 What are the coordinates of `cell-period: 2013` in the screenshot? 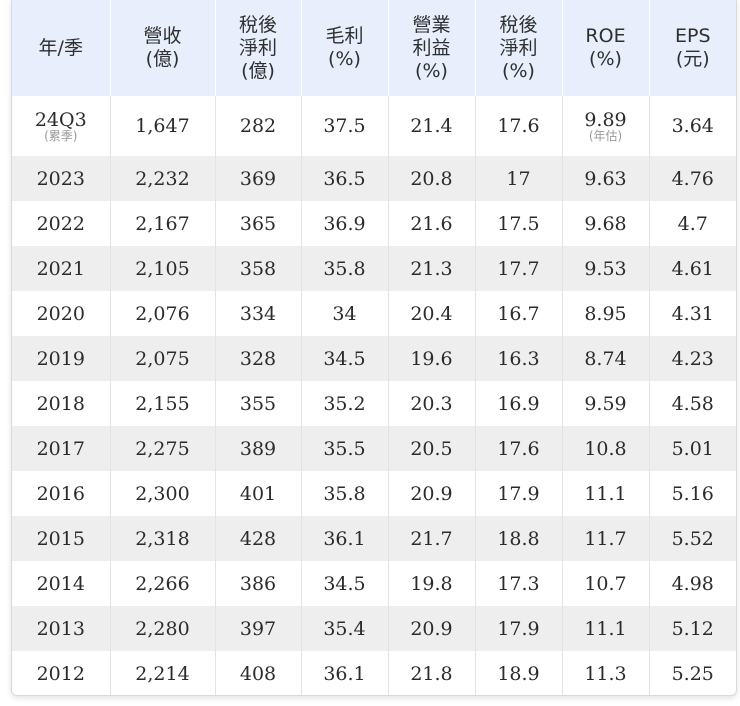 It's located at (61, 628).